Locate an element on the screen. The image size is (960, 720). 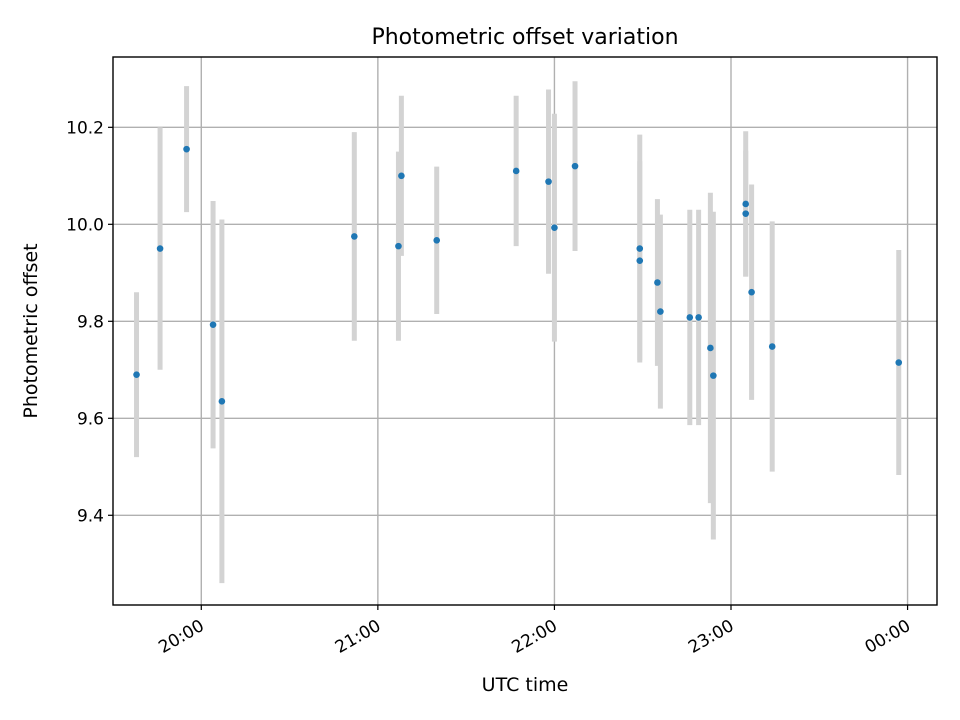
y-tick-label: 10.0 is located at coordinates (85, 225).